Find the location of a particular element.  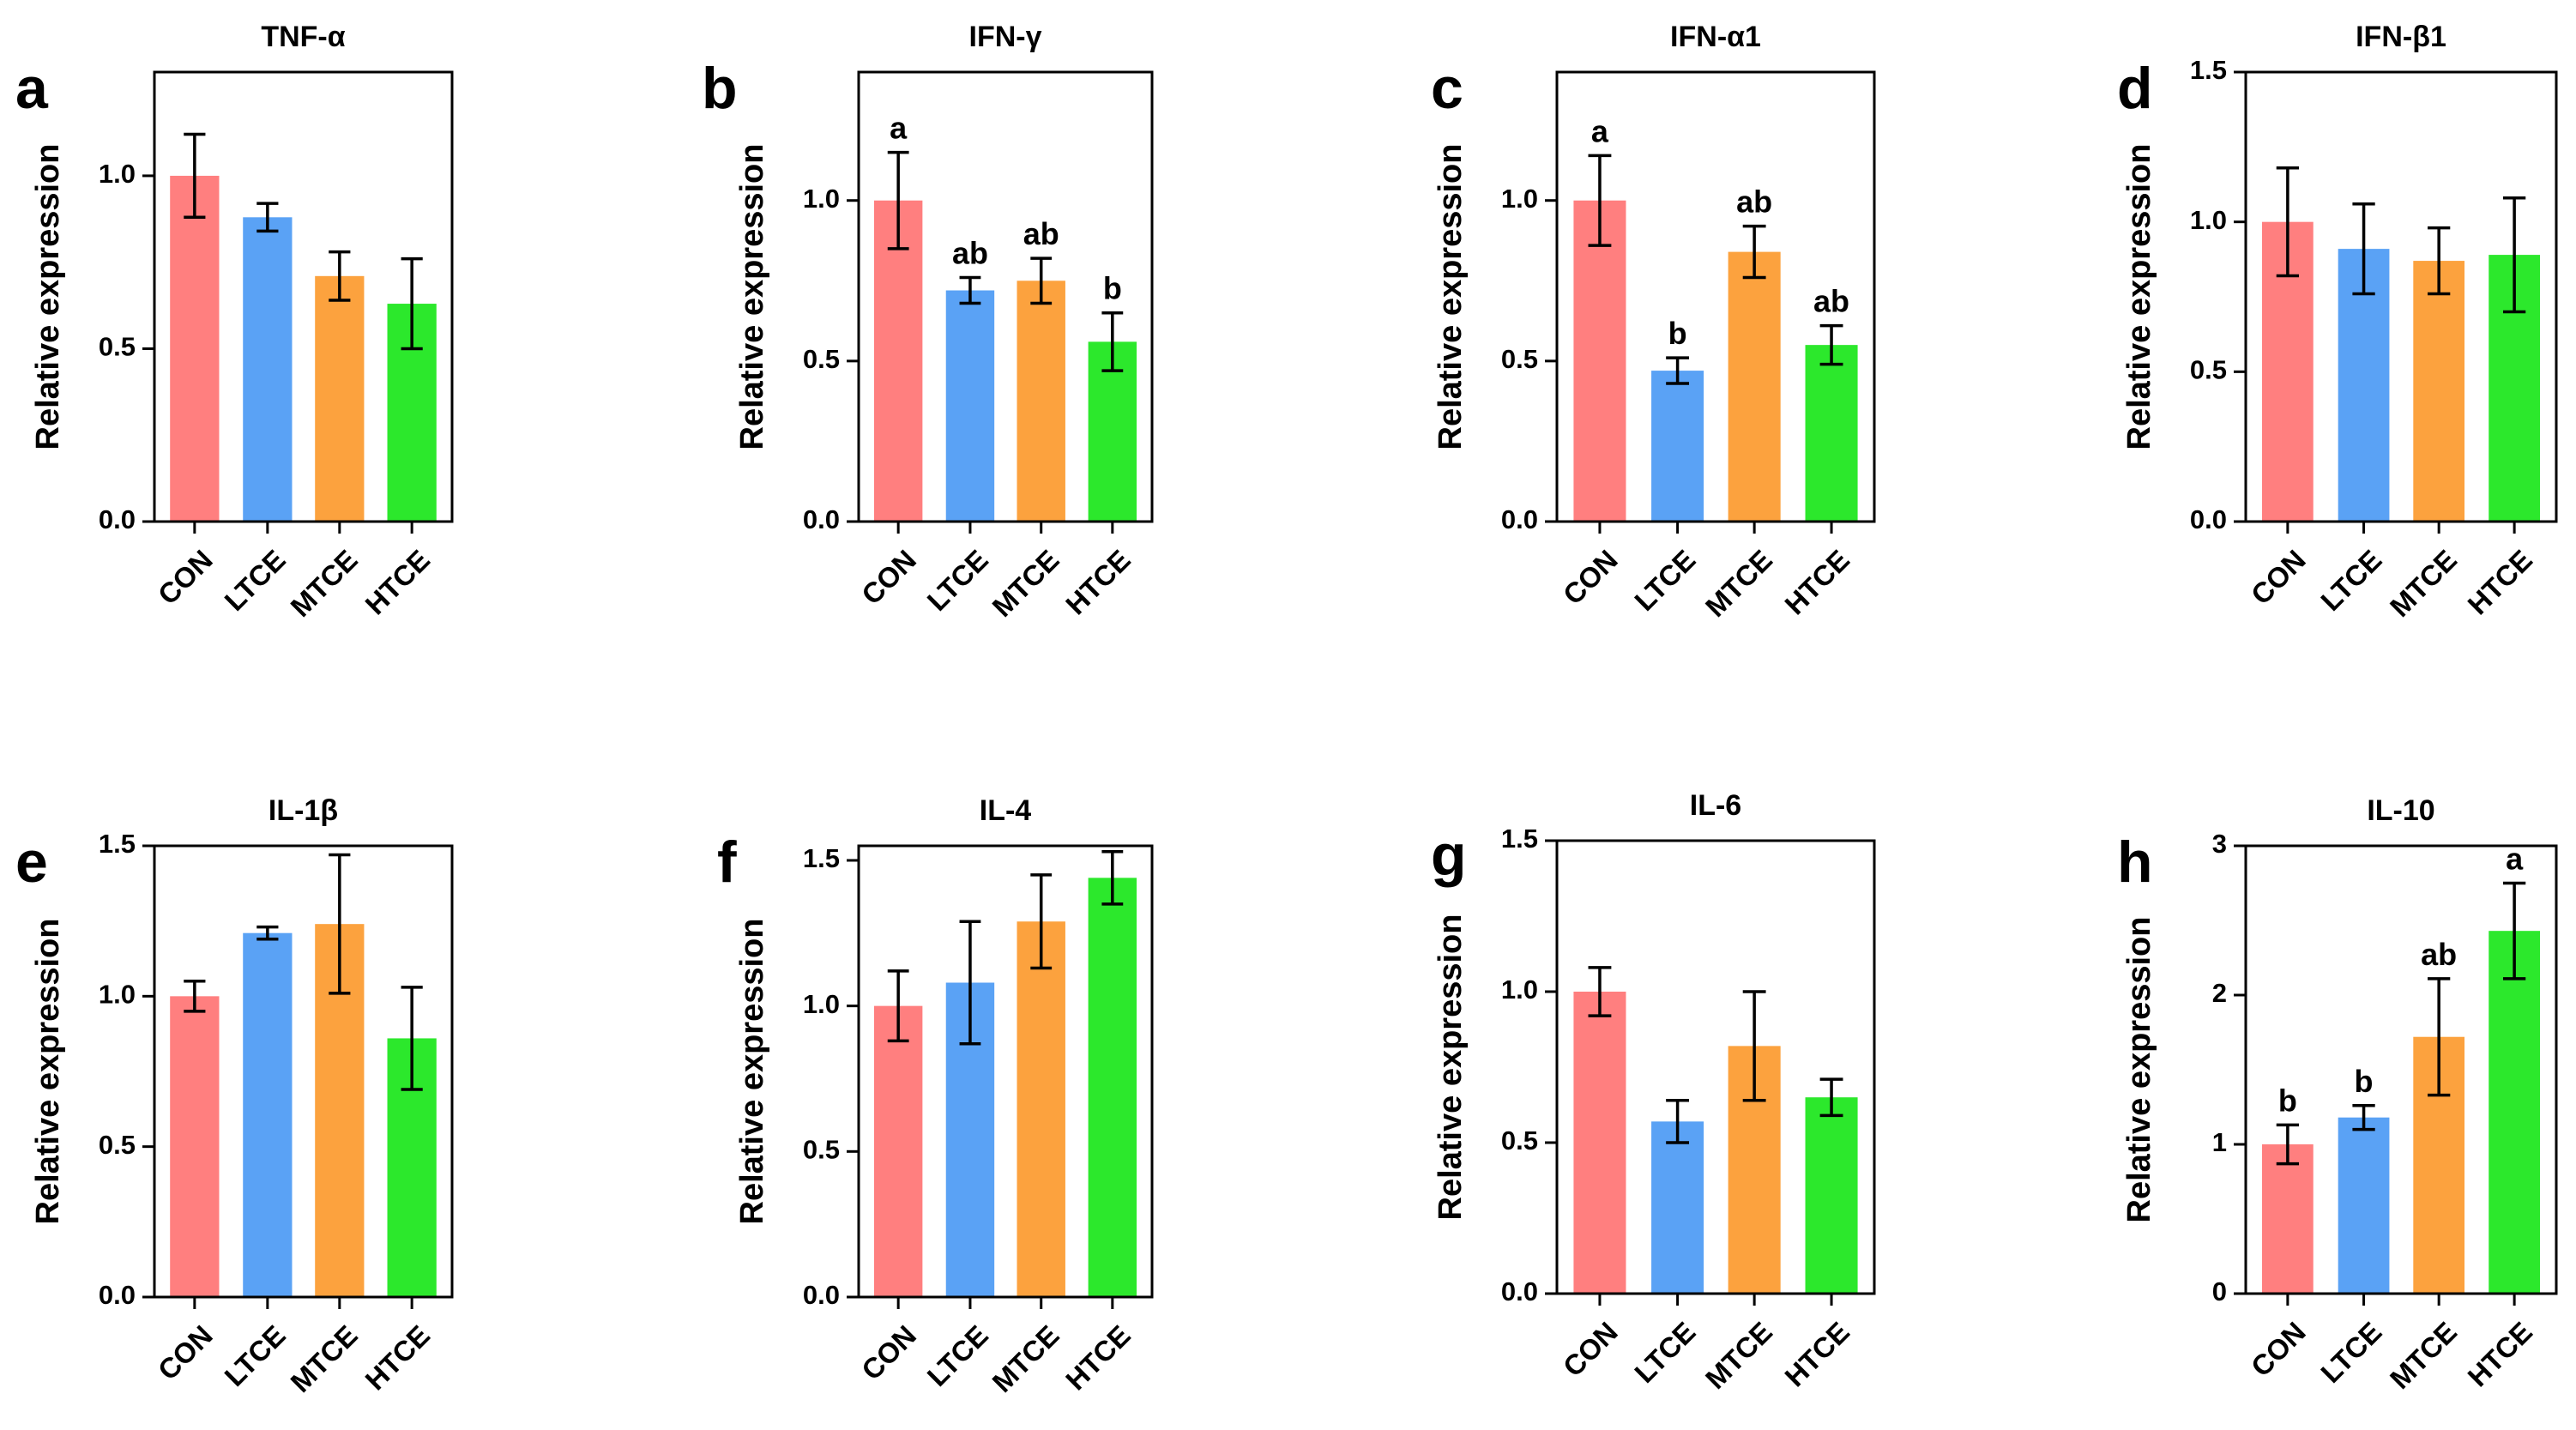

y-tick-label: 3 is located at coordinates (2219, 844).